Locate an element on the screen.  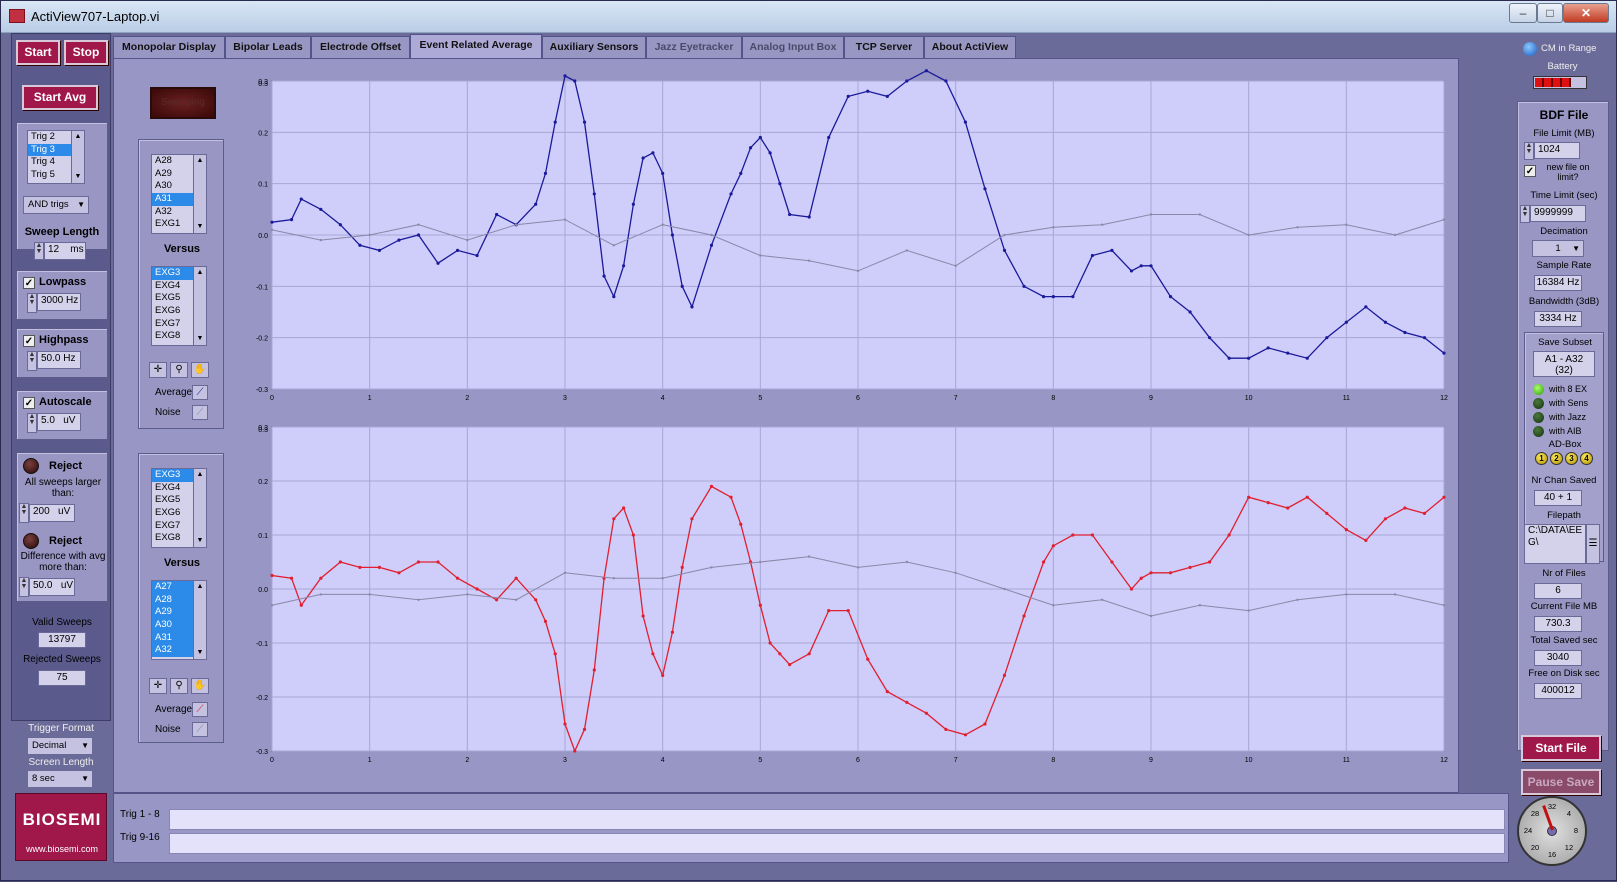
trigger-list-item: Trig 3 is located at coordinates (56, 150).